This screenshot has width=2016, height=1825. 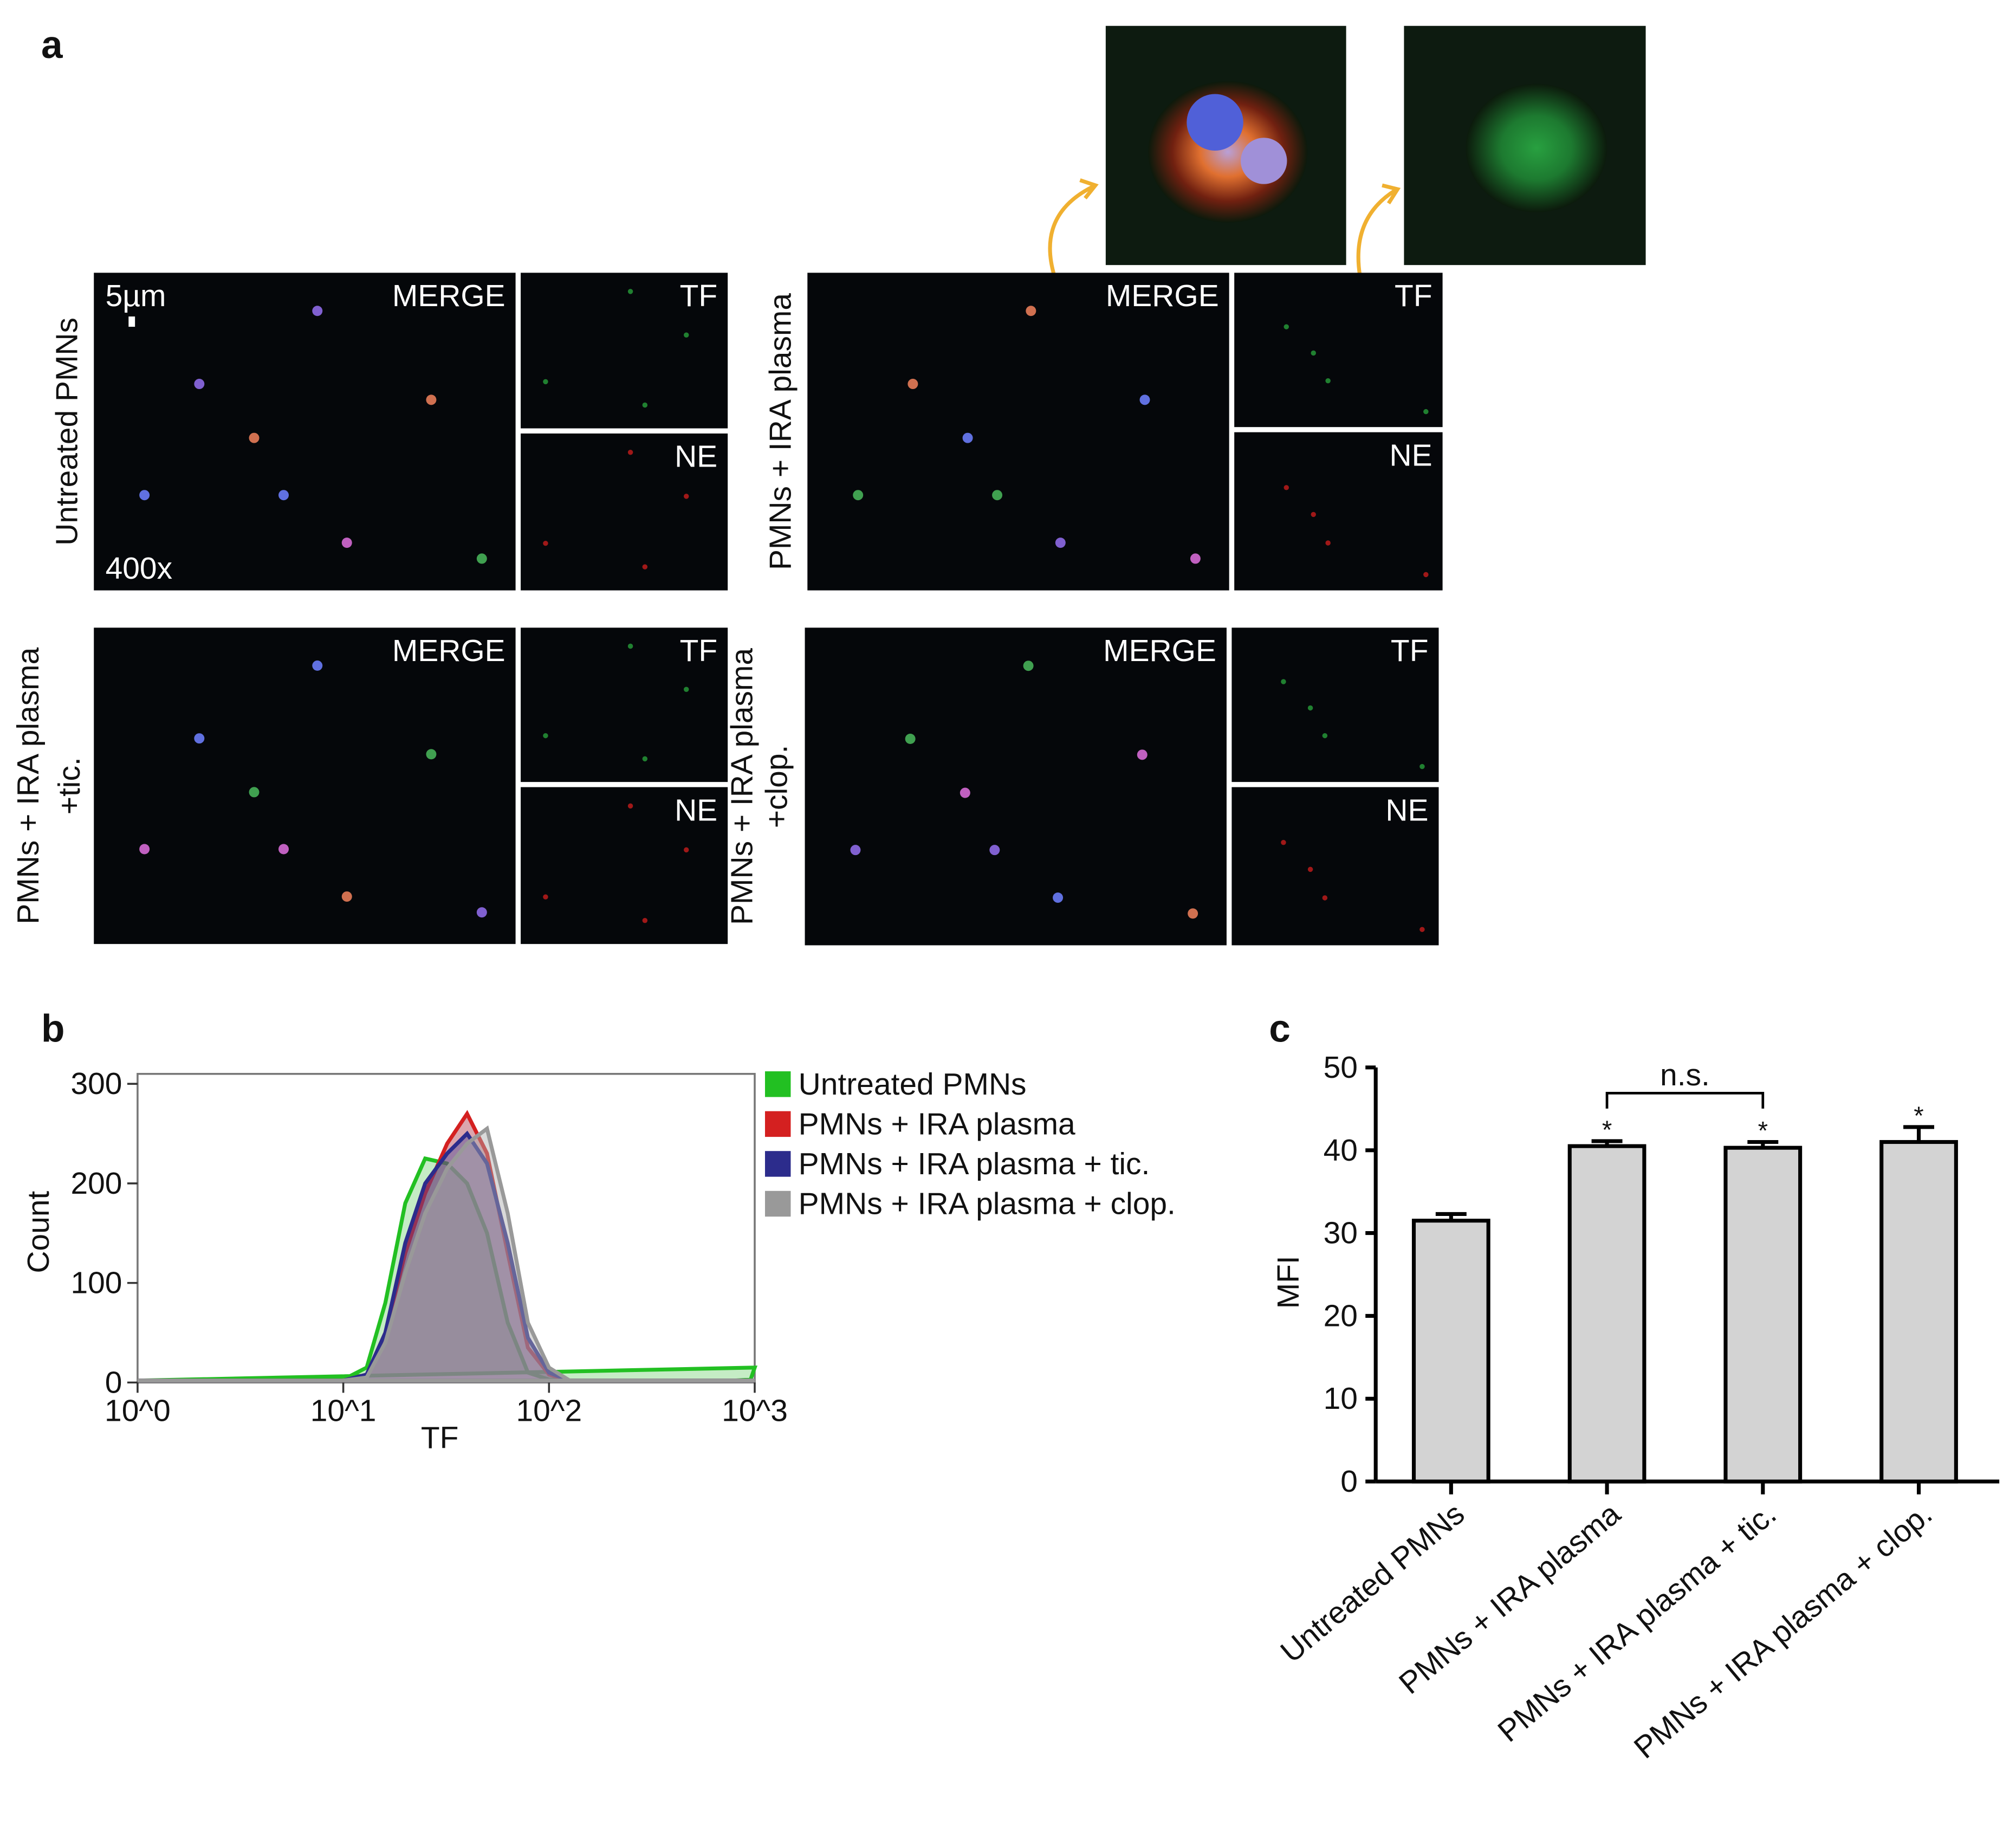 What do you see at coordinates (1341, 1067) in the screenshot?
I see `y-tick-label: 50` at bounding box center [1341, 1067].